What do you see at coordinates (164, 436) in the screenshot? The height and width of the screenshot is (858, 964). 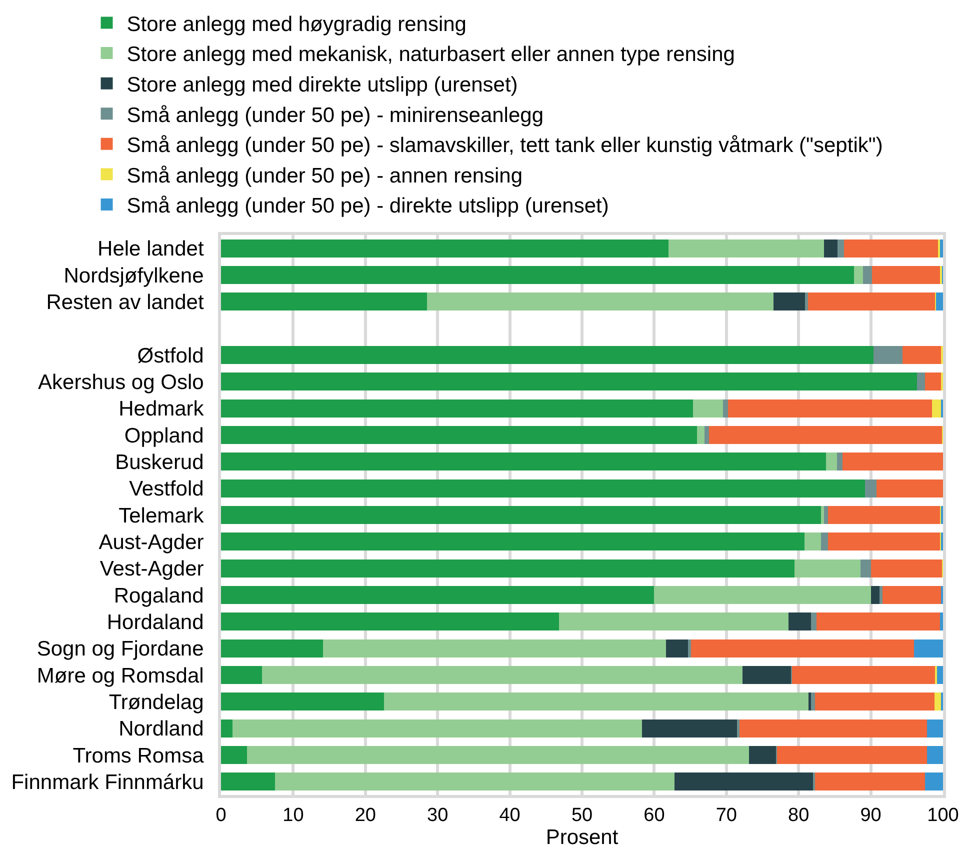 I see `y-tick-label: Oppland` at bounding box center [164, 436].